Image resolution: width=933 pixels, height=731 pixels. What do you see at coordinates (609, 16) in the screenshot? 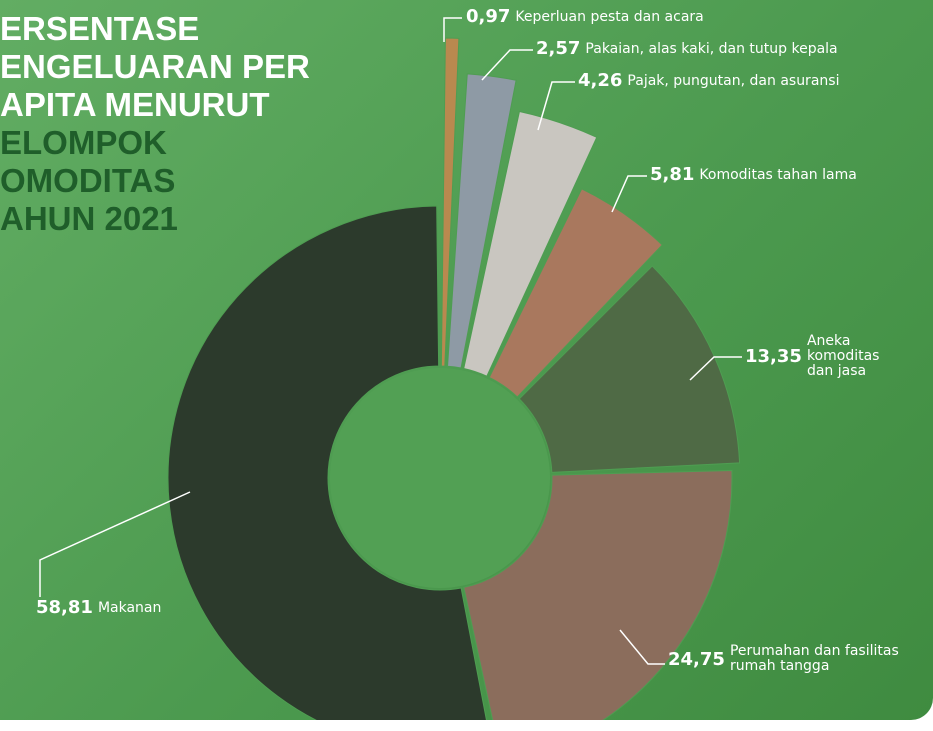
I see `category-label: Keperluan pesta dan acara` at bounding box center [609, 16].